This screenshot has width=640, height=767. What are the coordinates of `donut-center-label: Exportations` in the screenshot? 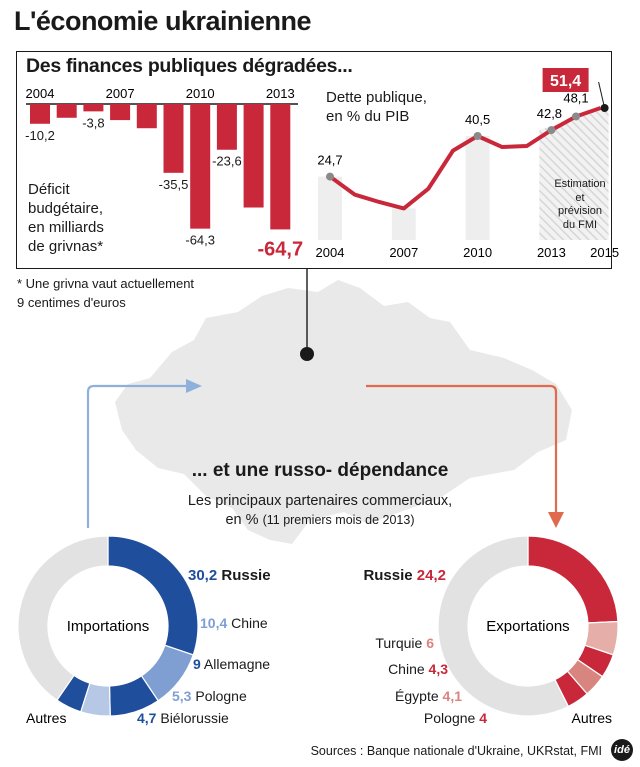 It's located at (527, 626).